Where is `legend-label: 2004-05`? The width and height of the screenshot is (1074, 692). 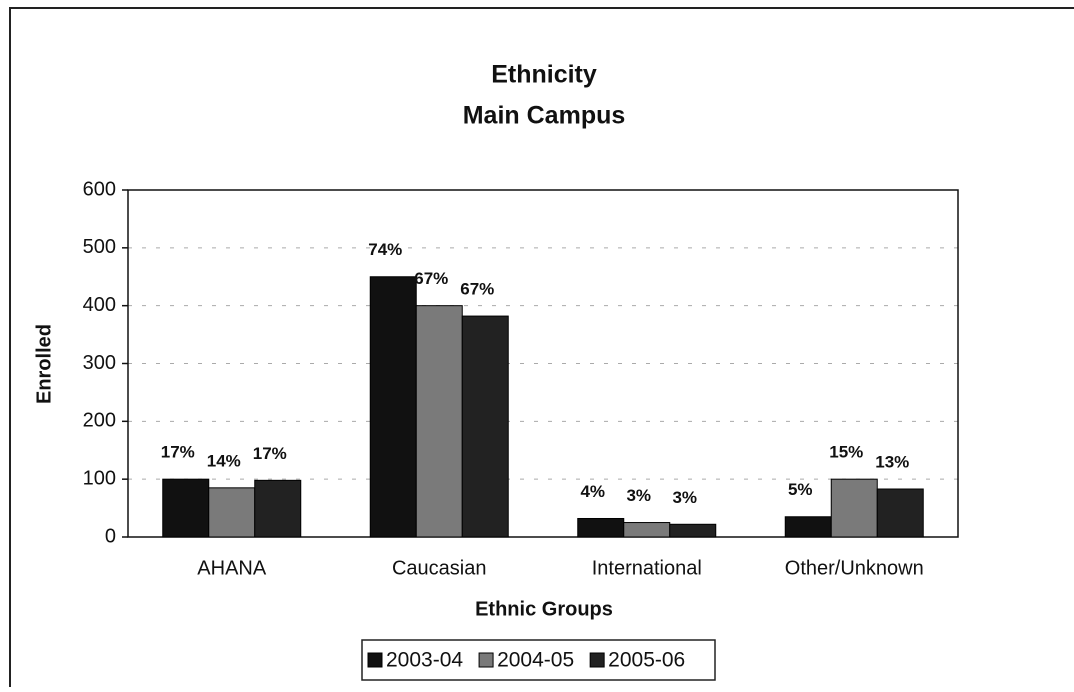 legend-label: 2004-05 is located at coordinates (535, 660).